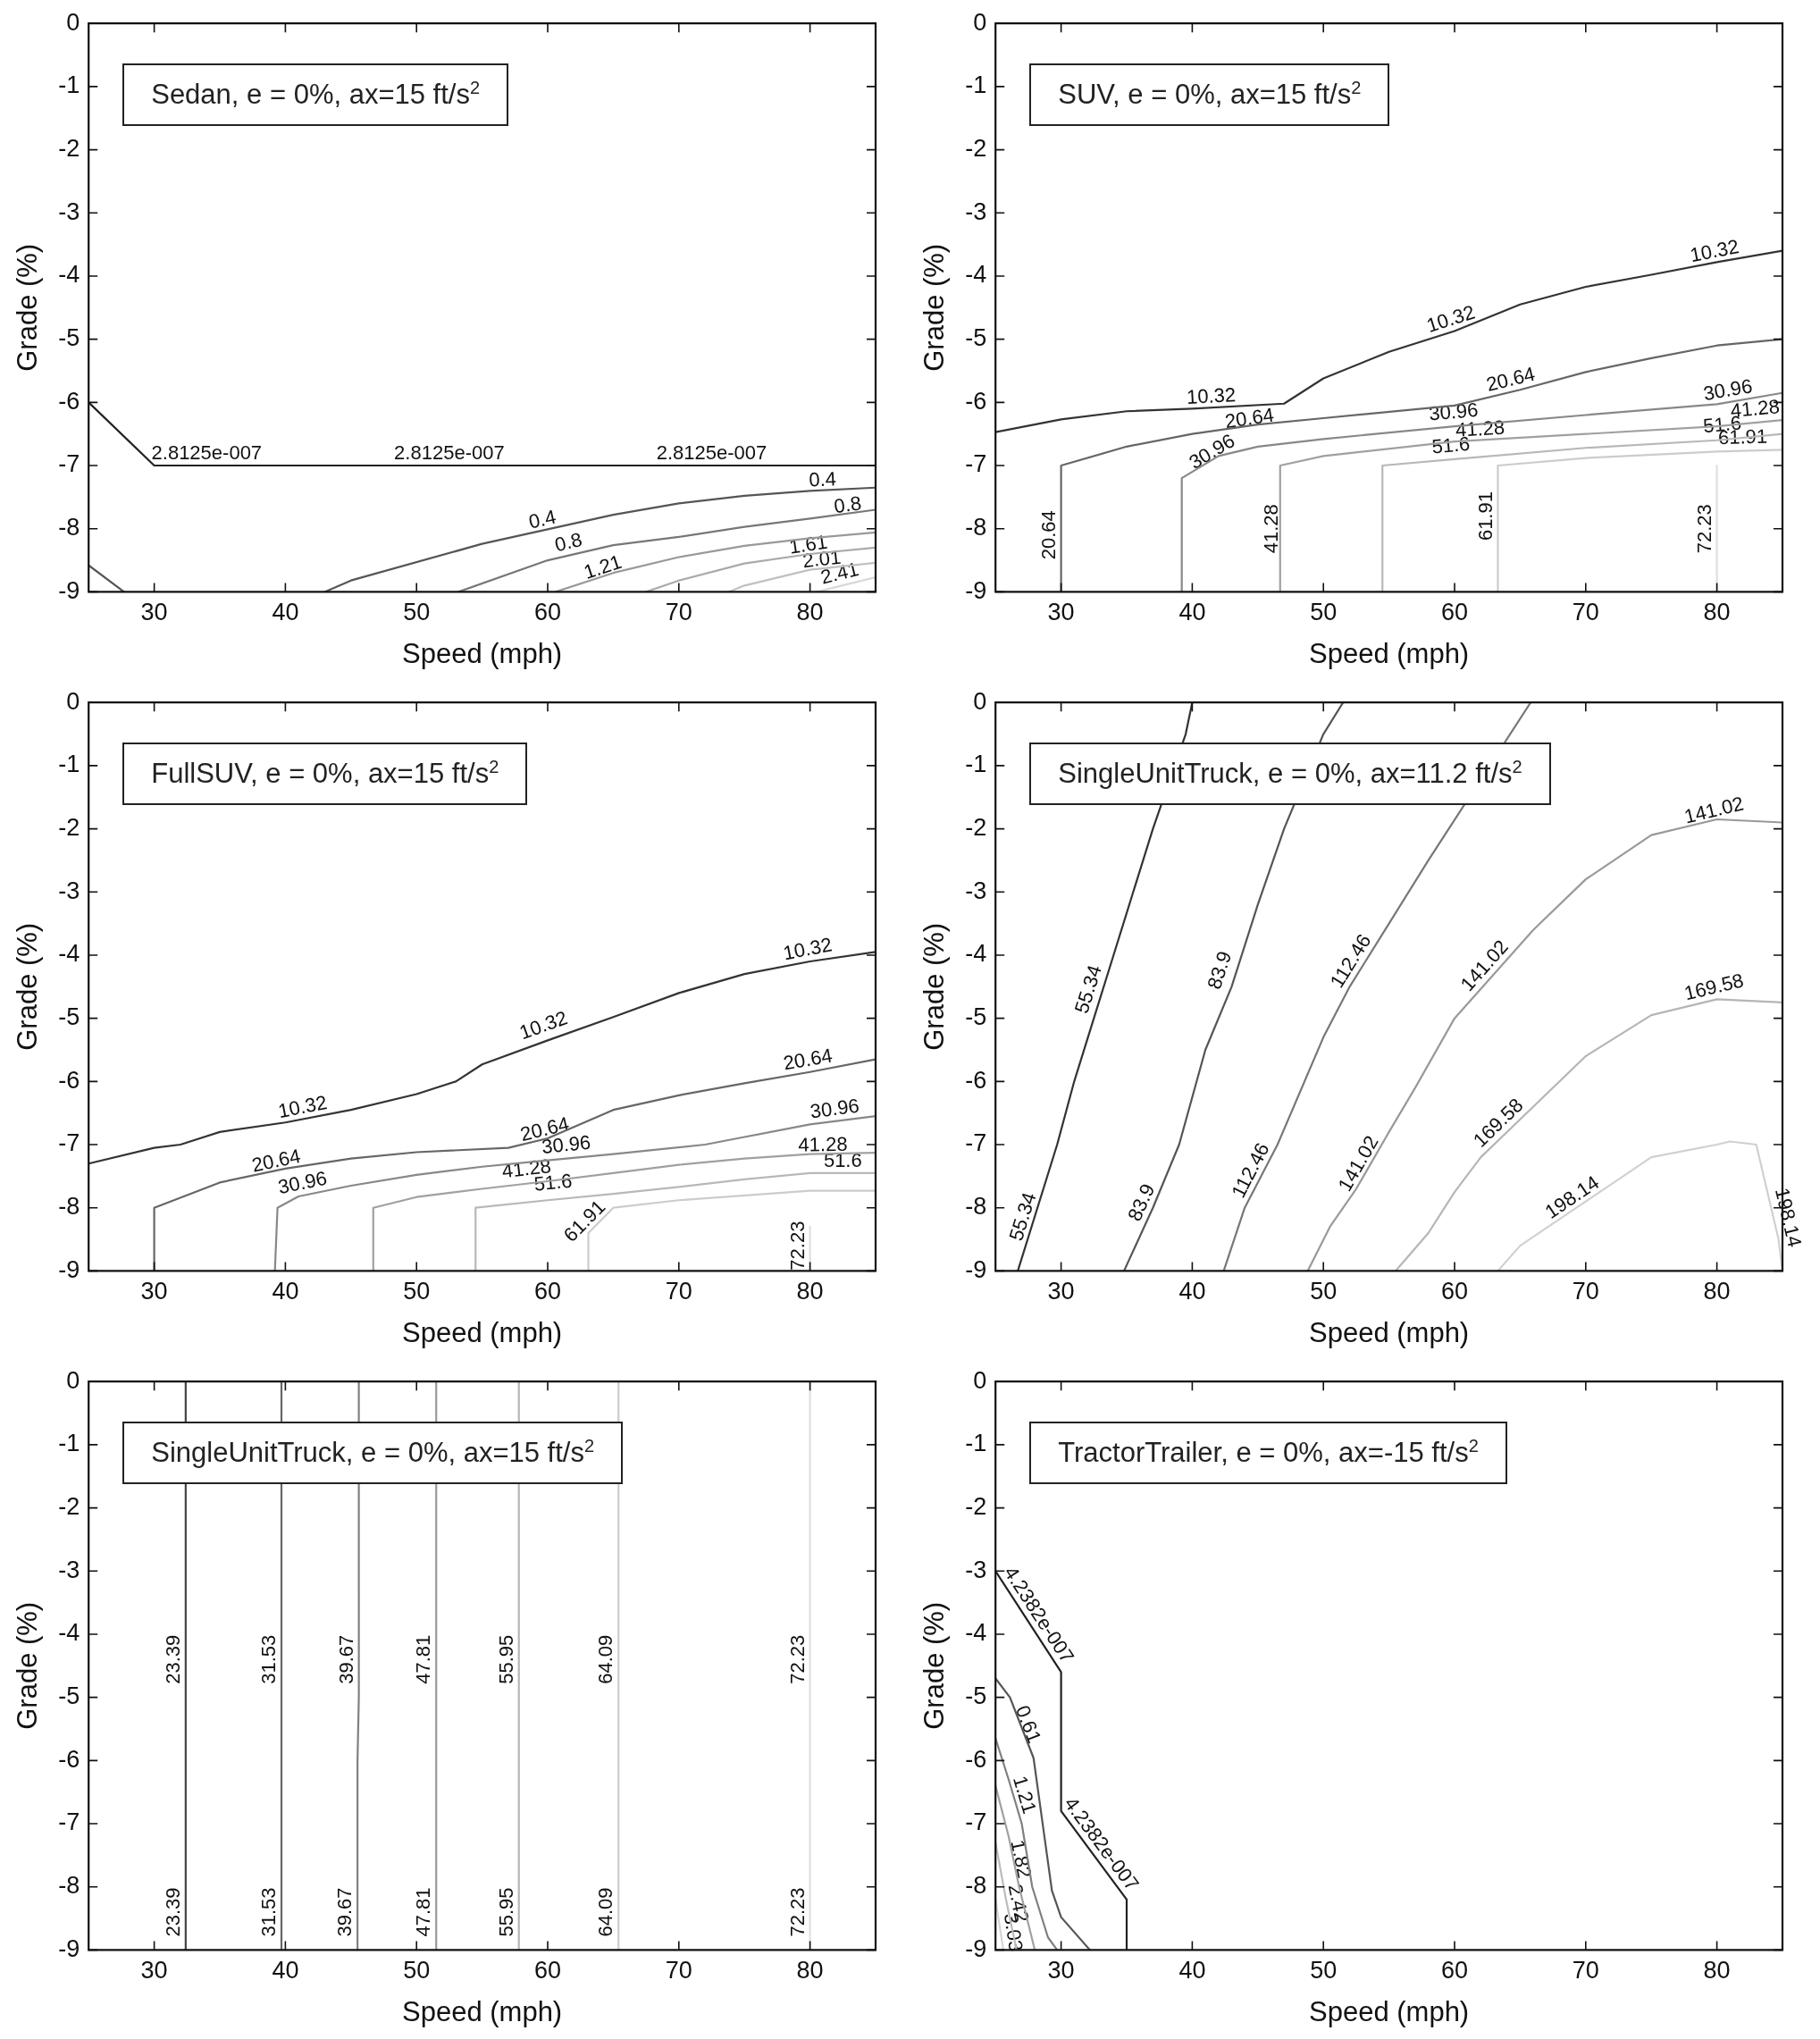 The width and height of the screenshot is (1820, 2039). Describe the element at coordinates (1025, 1795) in the screenshot. I see `annotation: 1.21` at that location.